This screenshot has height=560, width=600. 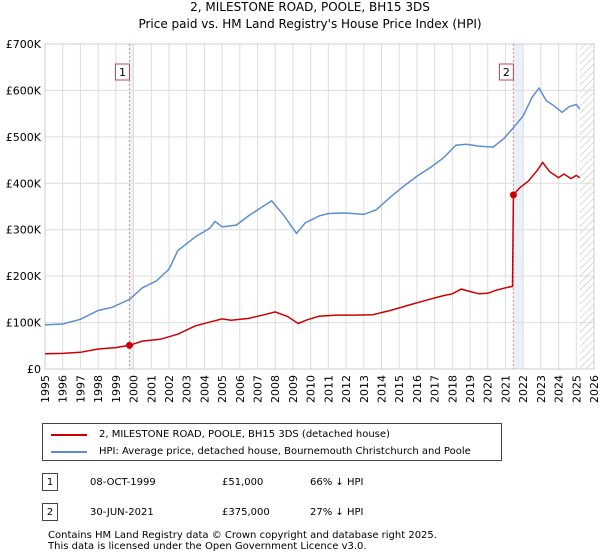 What do you see at coordinates (69, 452) in the screenshot?
I see `hpi-line-swatch` at bounding box center [69, 452].